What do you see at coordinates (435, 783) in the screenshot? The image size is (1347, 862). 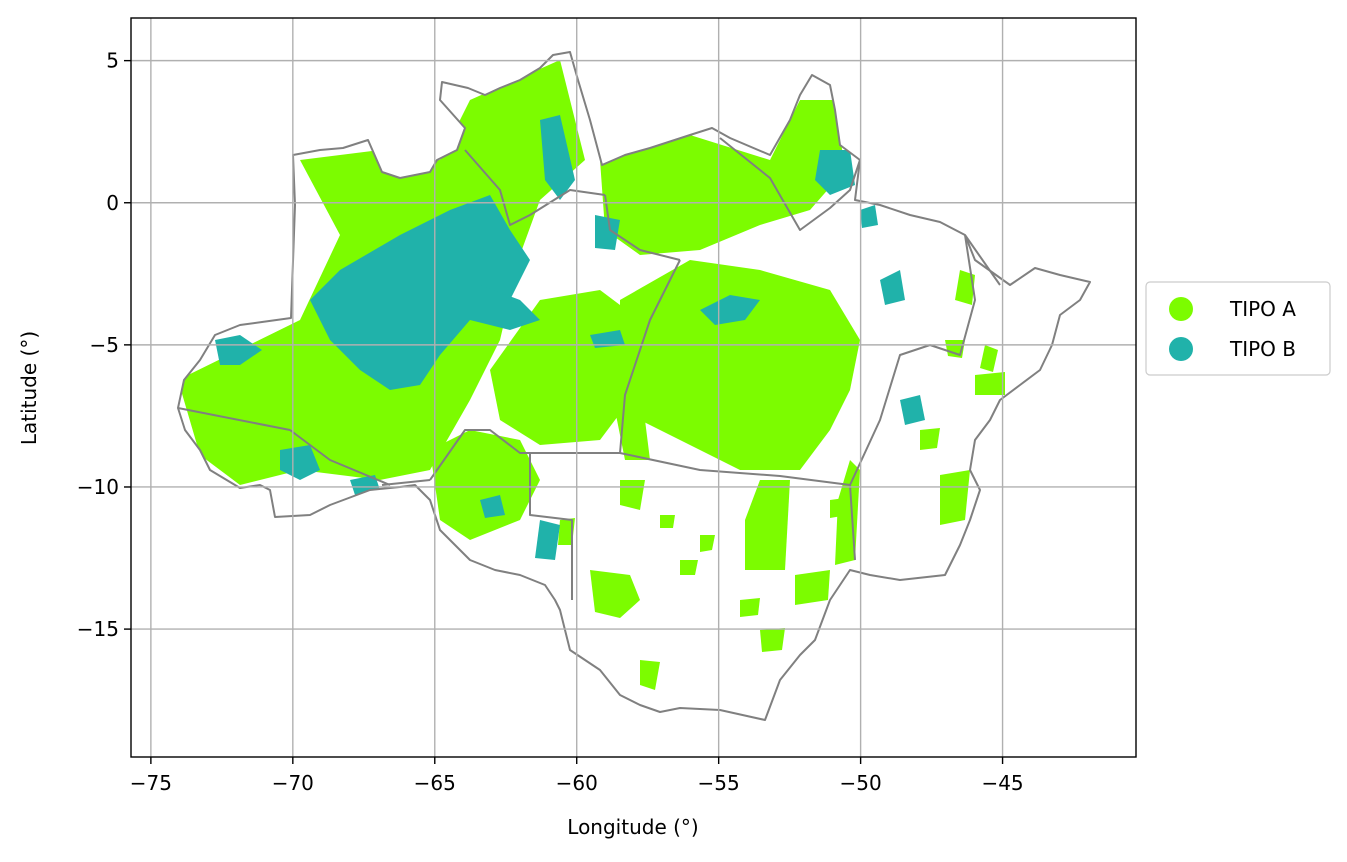 I see `x-tick-label: −65` at bounding box center [435, 783].